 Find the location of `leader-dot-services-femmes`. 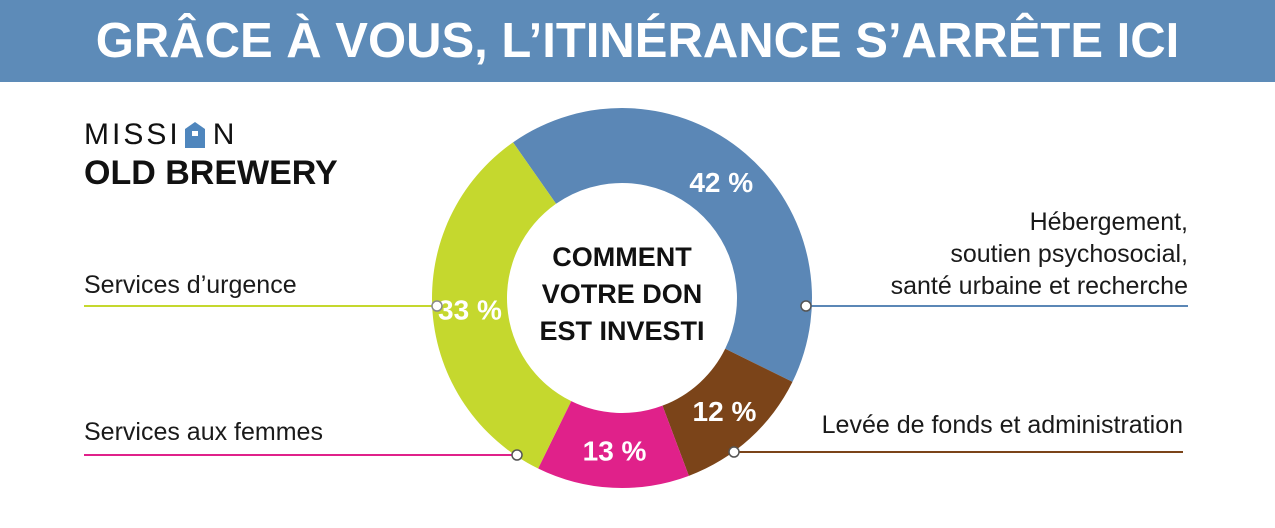

leader-dot-services-femmes is located at coordinates (517, 455).